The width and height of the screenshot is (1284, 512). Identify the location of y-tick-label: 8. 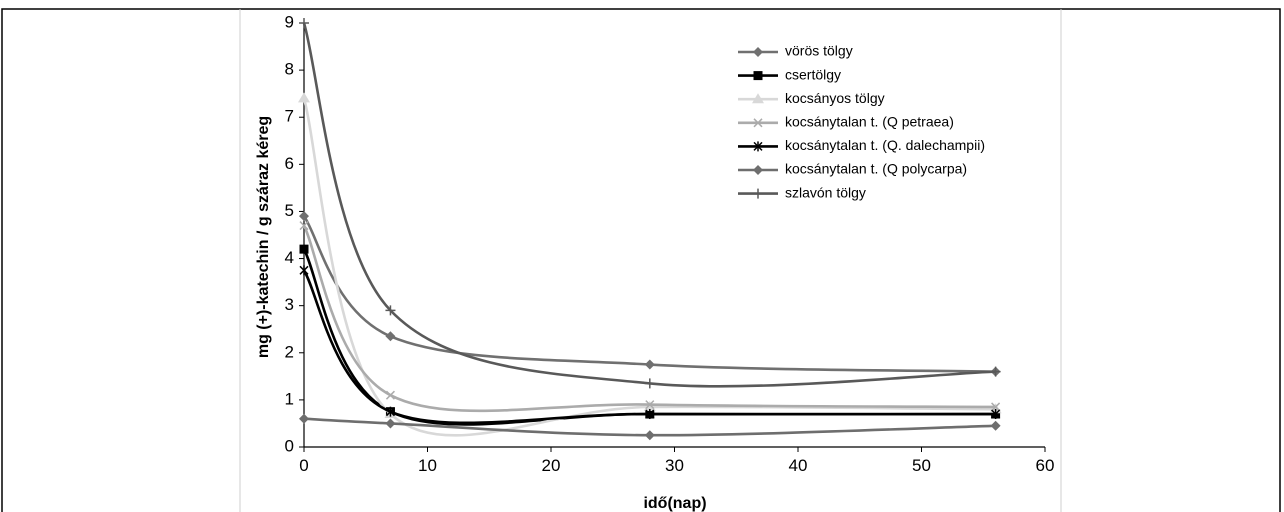
(289, 69).